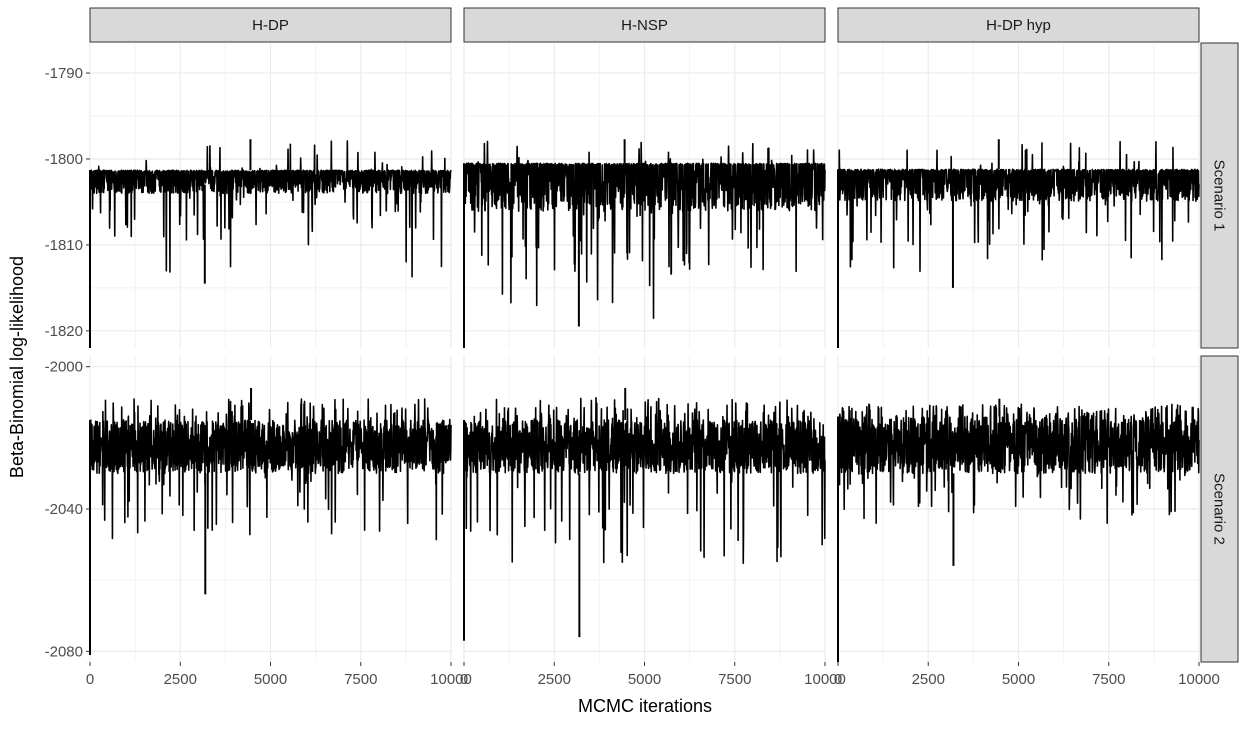  What do you see at coordinates (64, 245) in the screenshot?
I see `y-tick-label: -1810` at bounding box center [64, 245].